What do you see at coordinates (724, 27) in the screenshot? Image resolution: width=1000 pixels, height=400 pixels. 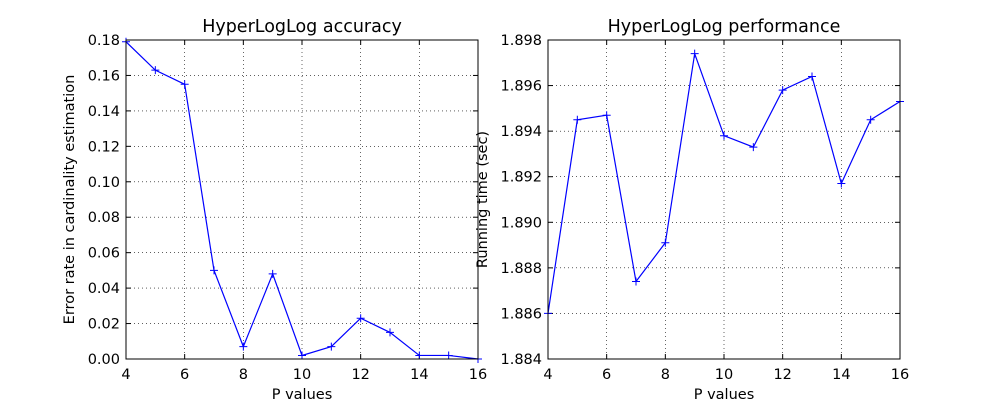 I see `performance-chart-title: HyperLogLog performance` at bounding box center [724, 27].